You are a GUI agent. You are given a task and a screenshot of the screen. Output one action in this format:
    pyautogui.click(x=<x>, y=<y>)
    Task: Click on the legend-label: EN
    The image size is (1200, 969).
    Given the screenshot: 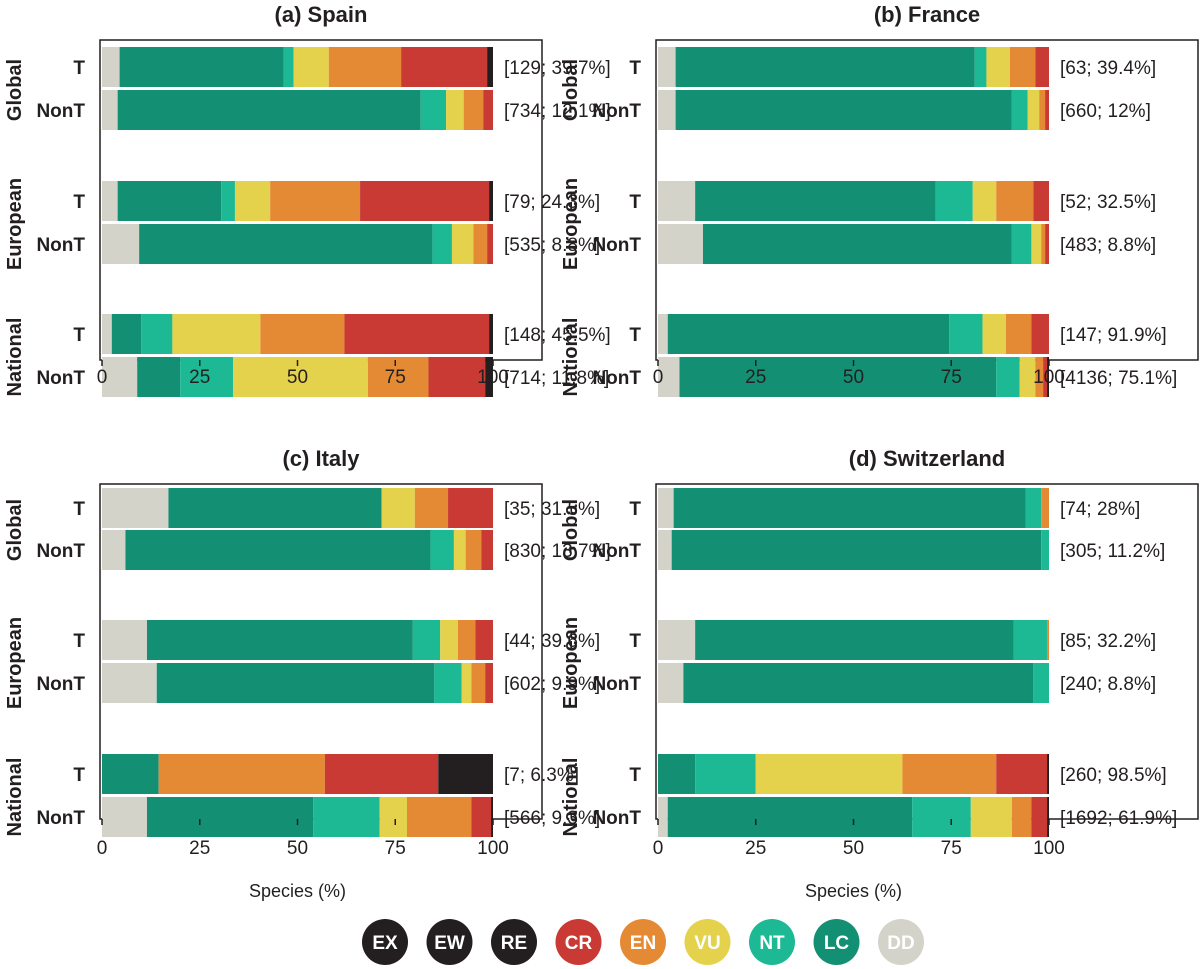 What is the action you would take?
    pyautogui.click(x=643, y=943)
    